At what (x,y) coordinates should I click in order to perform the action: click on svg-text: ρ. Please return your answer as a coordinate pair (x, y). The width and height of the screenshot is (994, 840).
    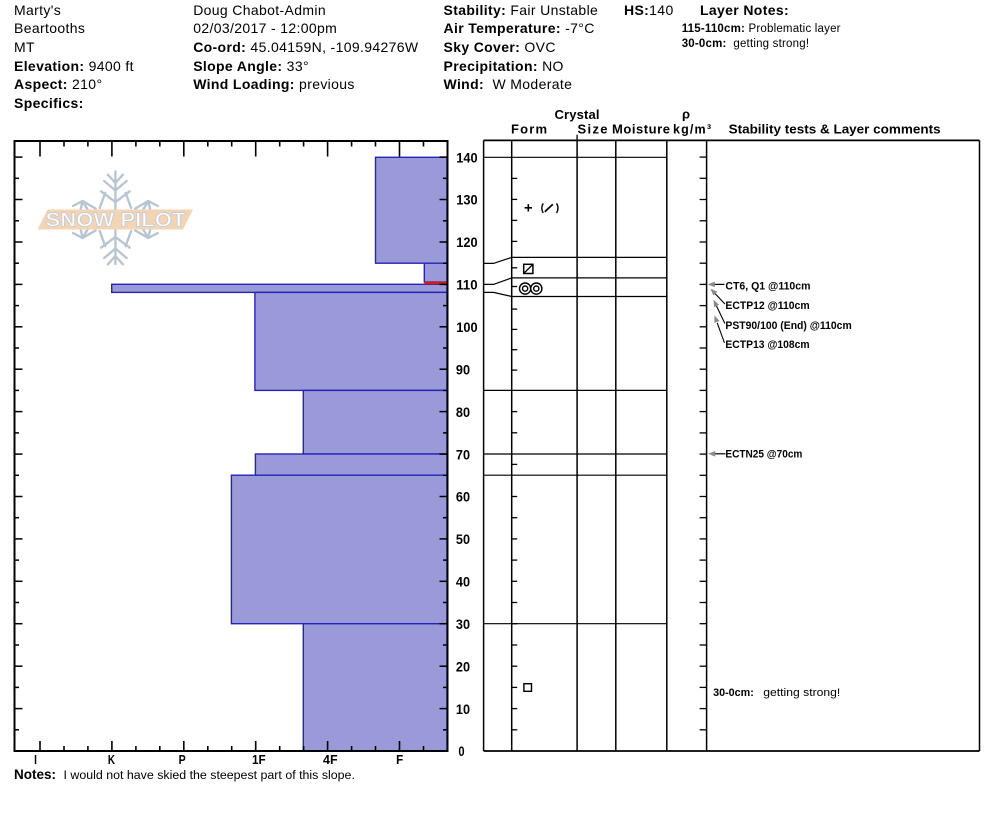
    Looking at the image, I should click on (686, 114).